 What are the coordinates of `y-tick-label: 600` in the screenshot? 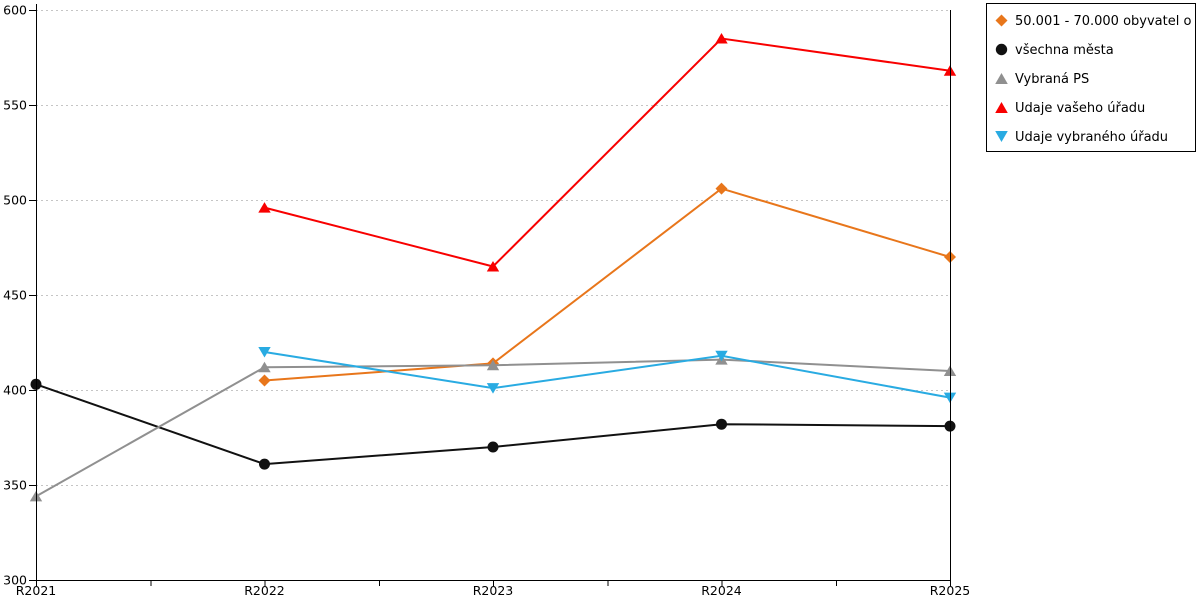 It's located at (15, 10).